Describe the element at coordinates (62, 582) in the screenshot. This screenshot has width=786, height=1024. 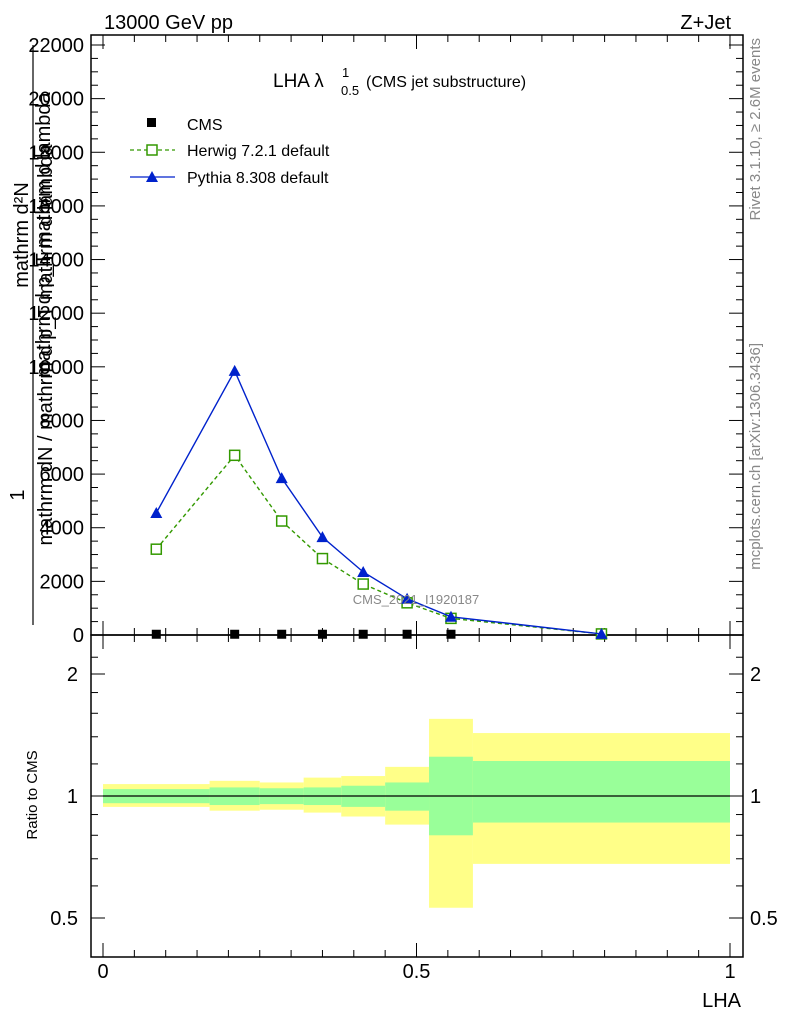
I see `y-tick-label: 2000` at that location.